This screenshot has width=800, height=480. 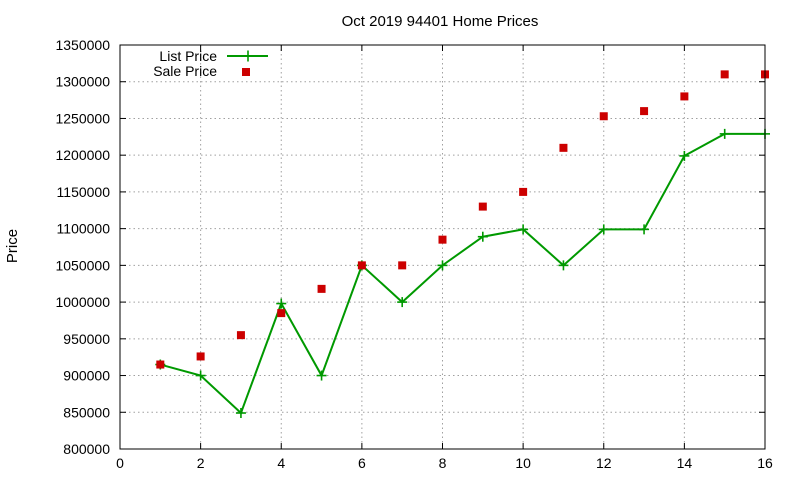 I want to click on y-tick-label: 850000, so click(x=86, y=412).